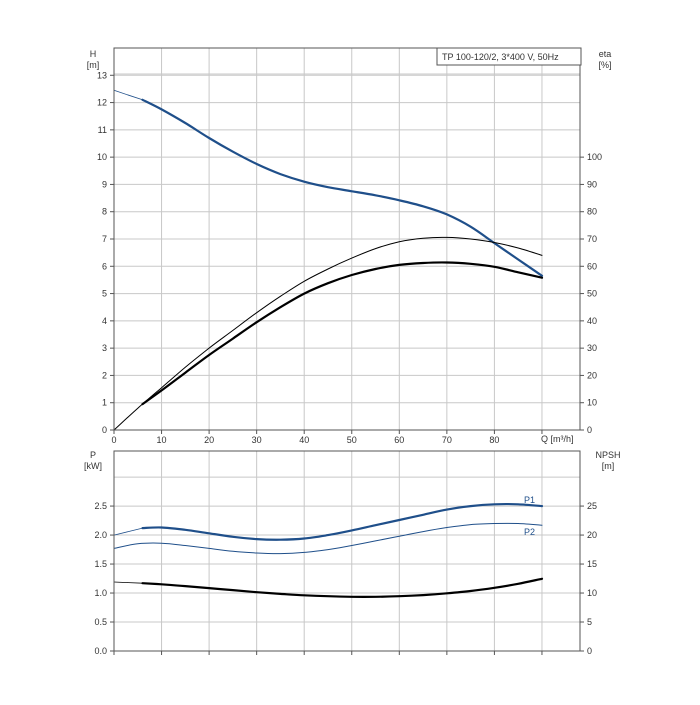 The width and height of the screenshot is (700, 705). What do you see at coordinates (342, 587) in the screenshot?
I see `npsh-curve` at bounding box center [342, 587].